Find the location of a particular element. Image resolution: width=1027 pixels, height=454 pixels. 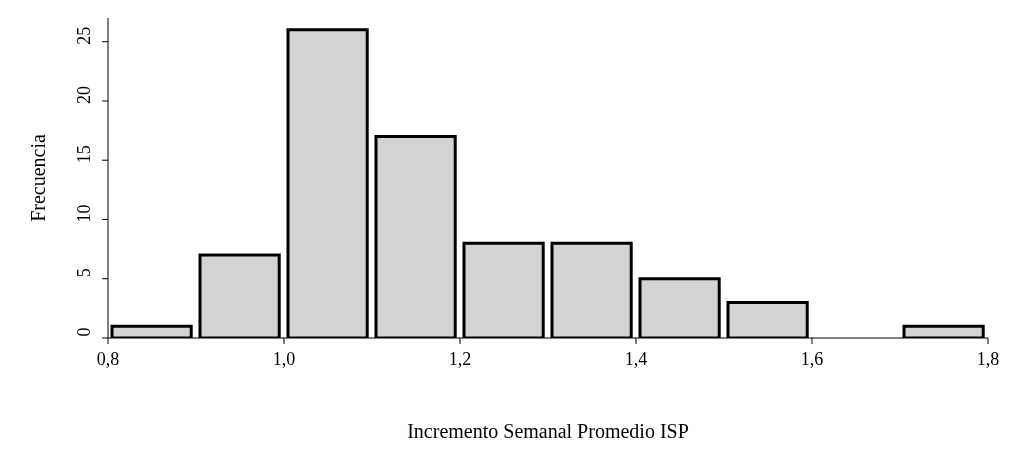

x-axis-title: Incremento Semanal Promedio ISP is located at coordinates (548, 431).